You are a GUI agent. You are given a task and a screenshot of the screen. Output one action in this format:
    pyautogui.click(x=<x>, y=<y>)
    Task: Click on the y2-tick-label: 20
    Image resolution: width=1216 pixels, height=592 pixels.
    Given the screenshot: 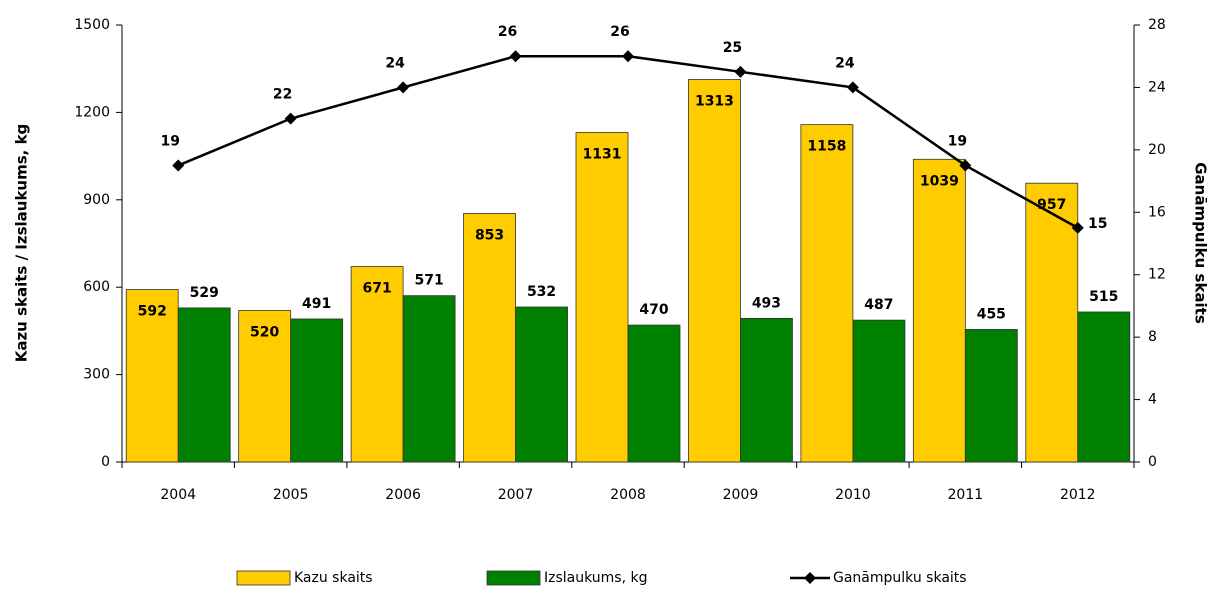 What is the action you would take?
    pyautogui.click(x=1157, y=150)
    